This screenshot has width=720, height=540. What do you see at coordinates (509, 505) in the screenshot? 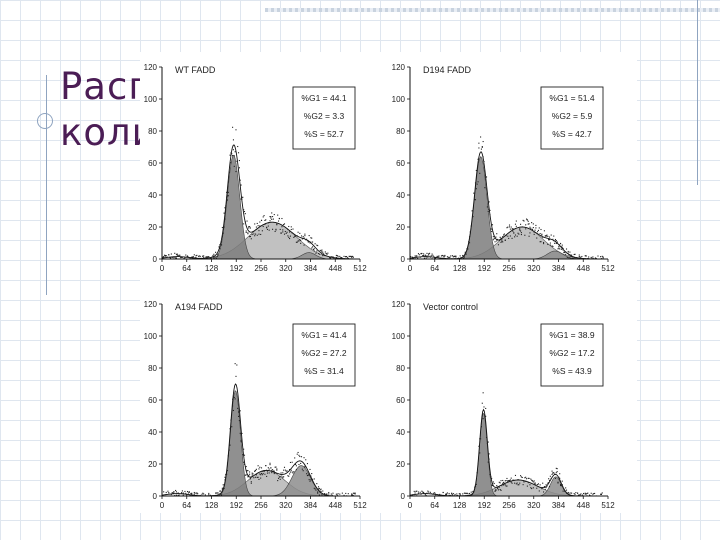
I see `x-tick-label: 256` at bounding box center [509, 505].